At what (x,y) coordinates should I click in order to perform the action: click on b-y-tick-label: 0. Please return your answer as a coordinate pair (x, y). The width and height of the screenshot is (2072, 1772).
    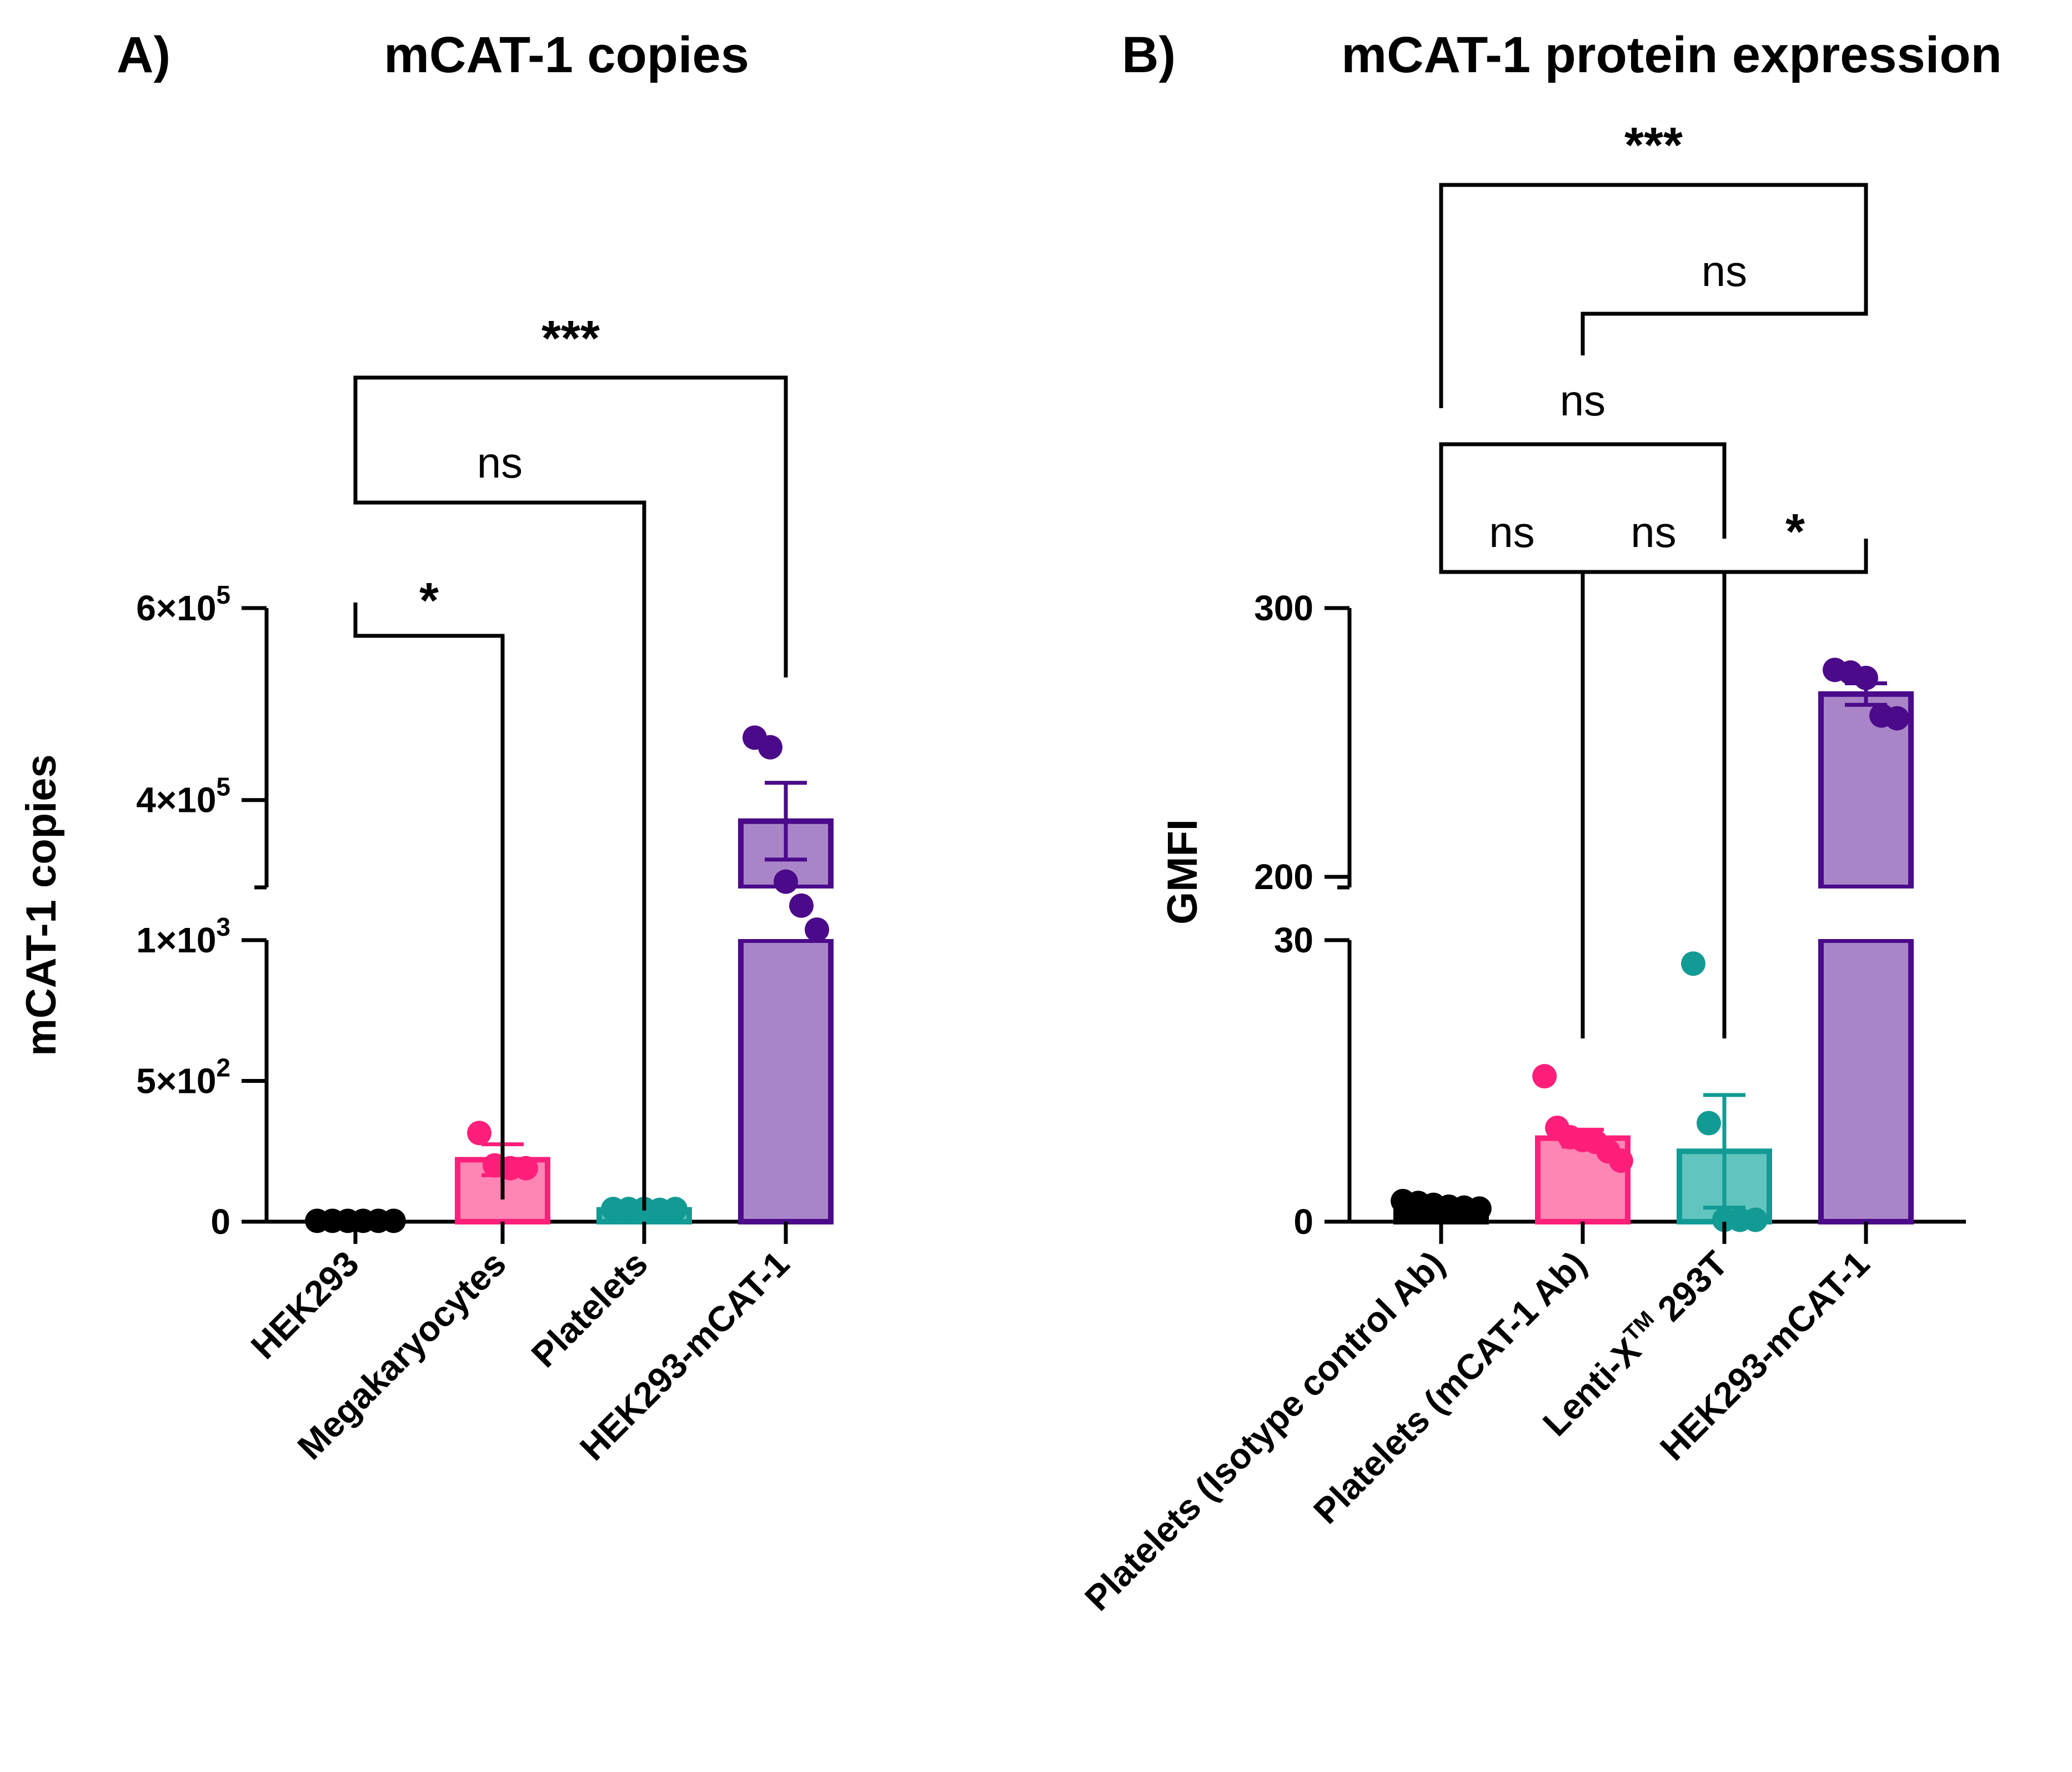
    Looking at the image, I should click on (1303, 1222).